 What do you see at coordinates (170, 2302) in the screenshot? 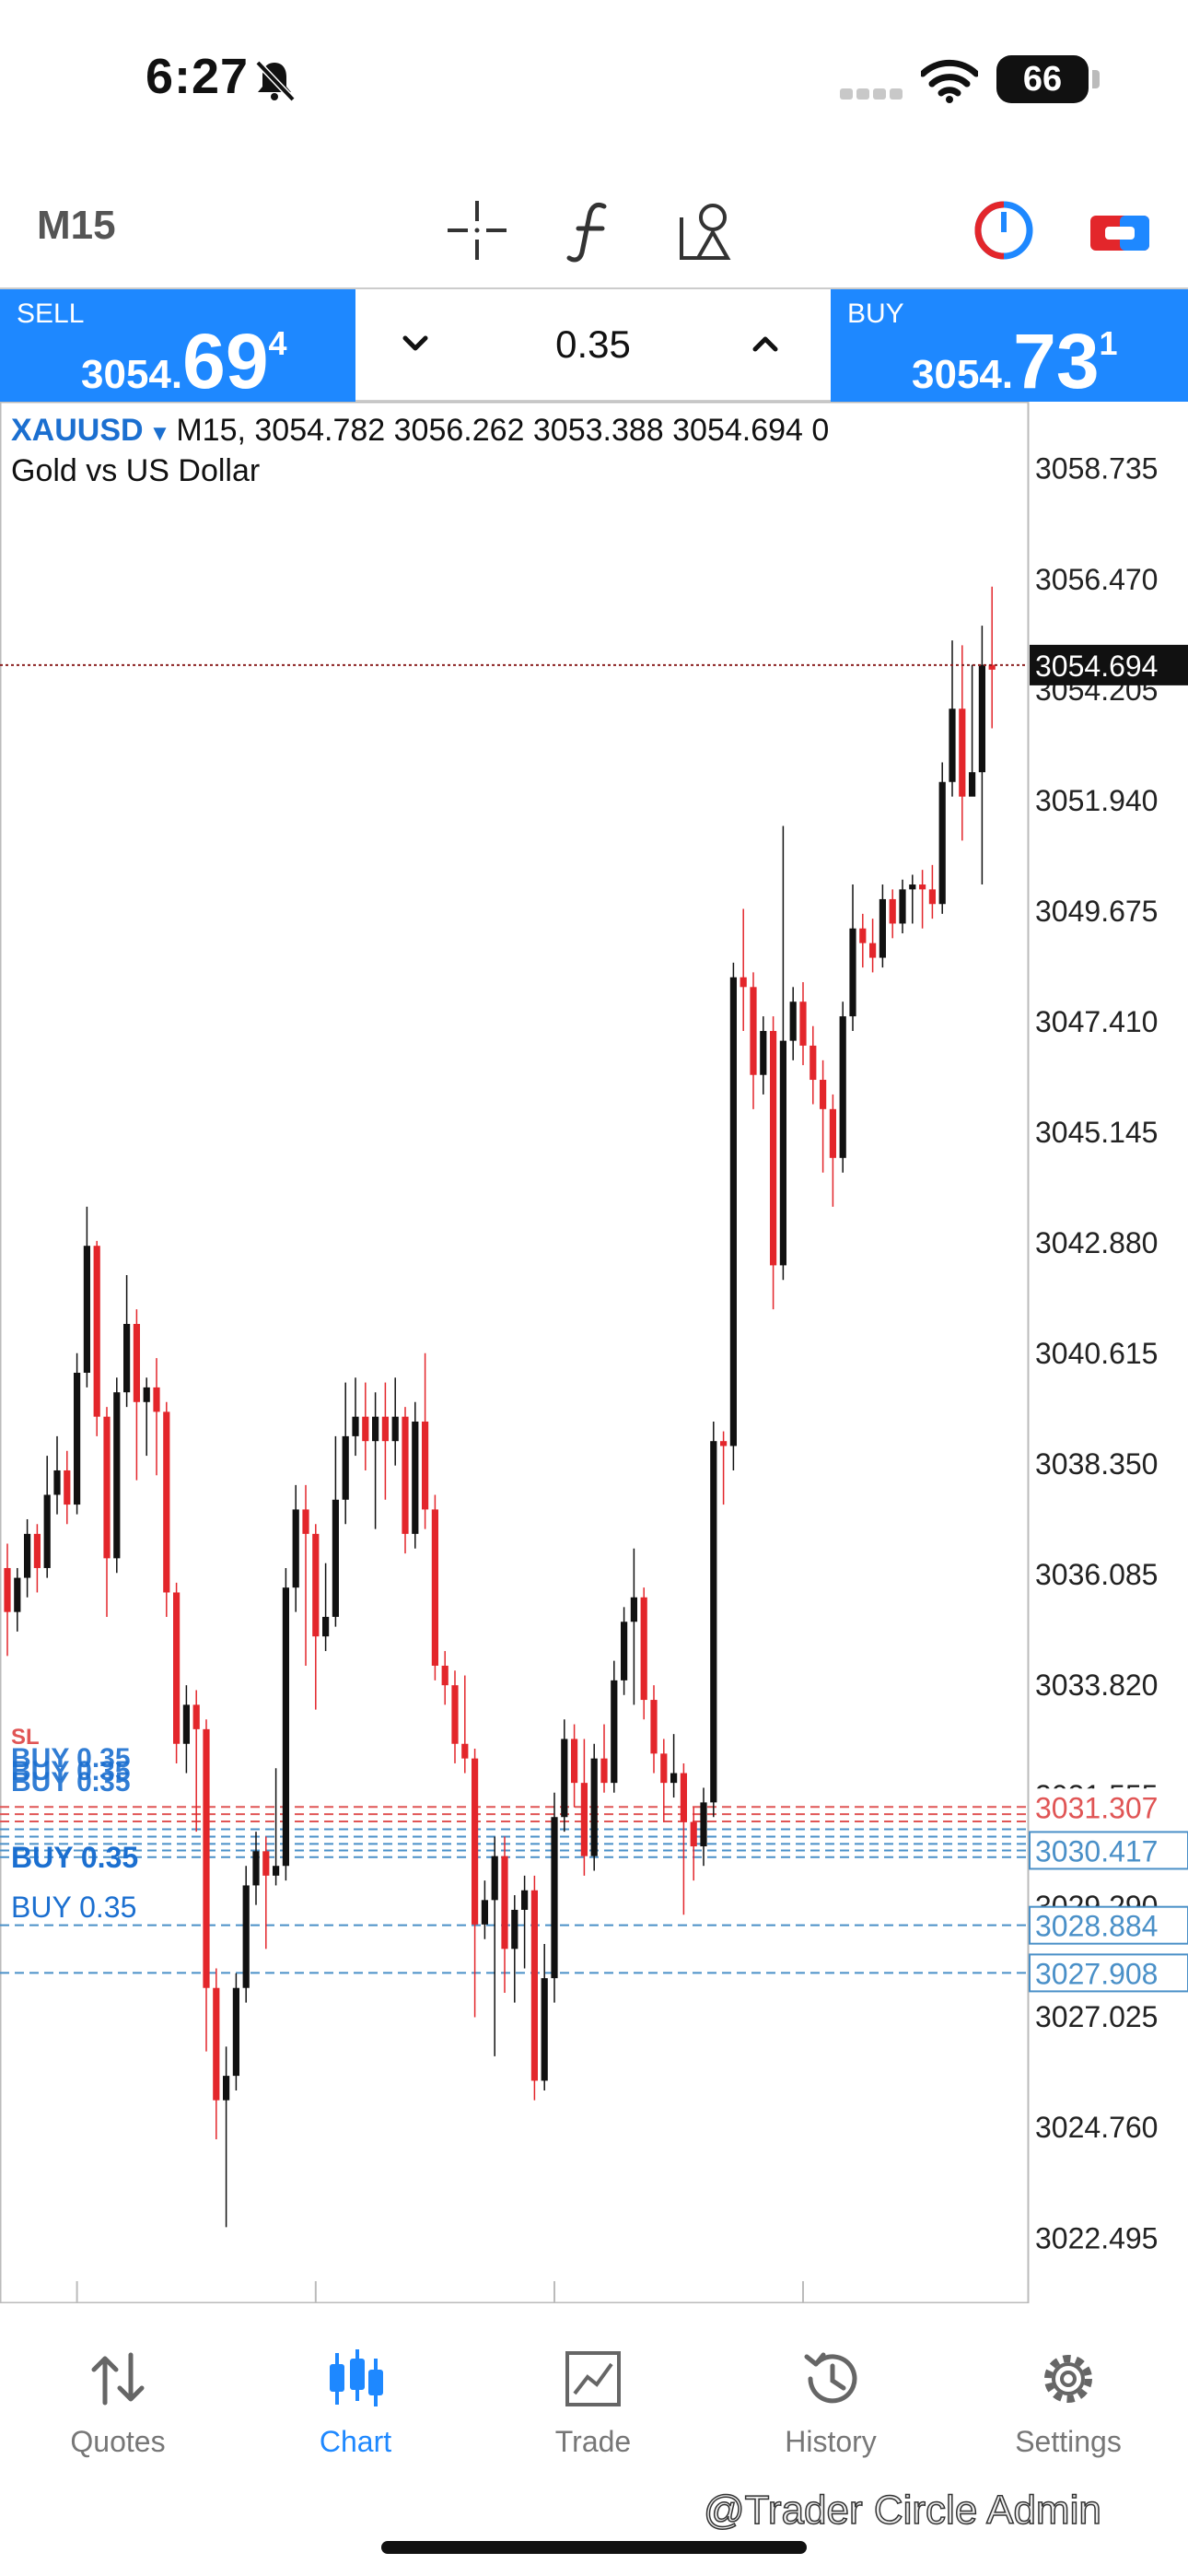
I see `time-axis-label: 19 Mar 06:15` at bounding box center [170, 2302].